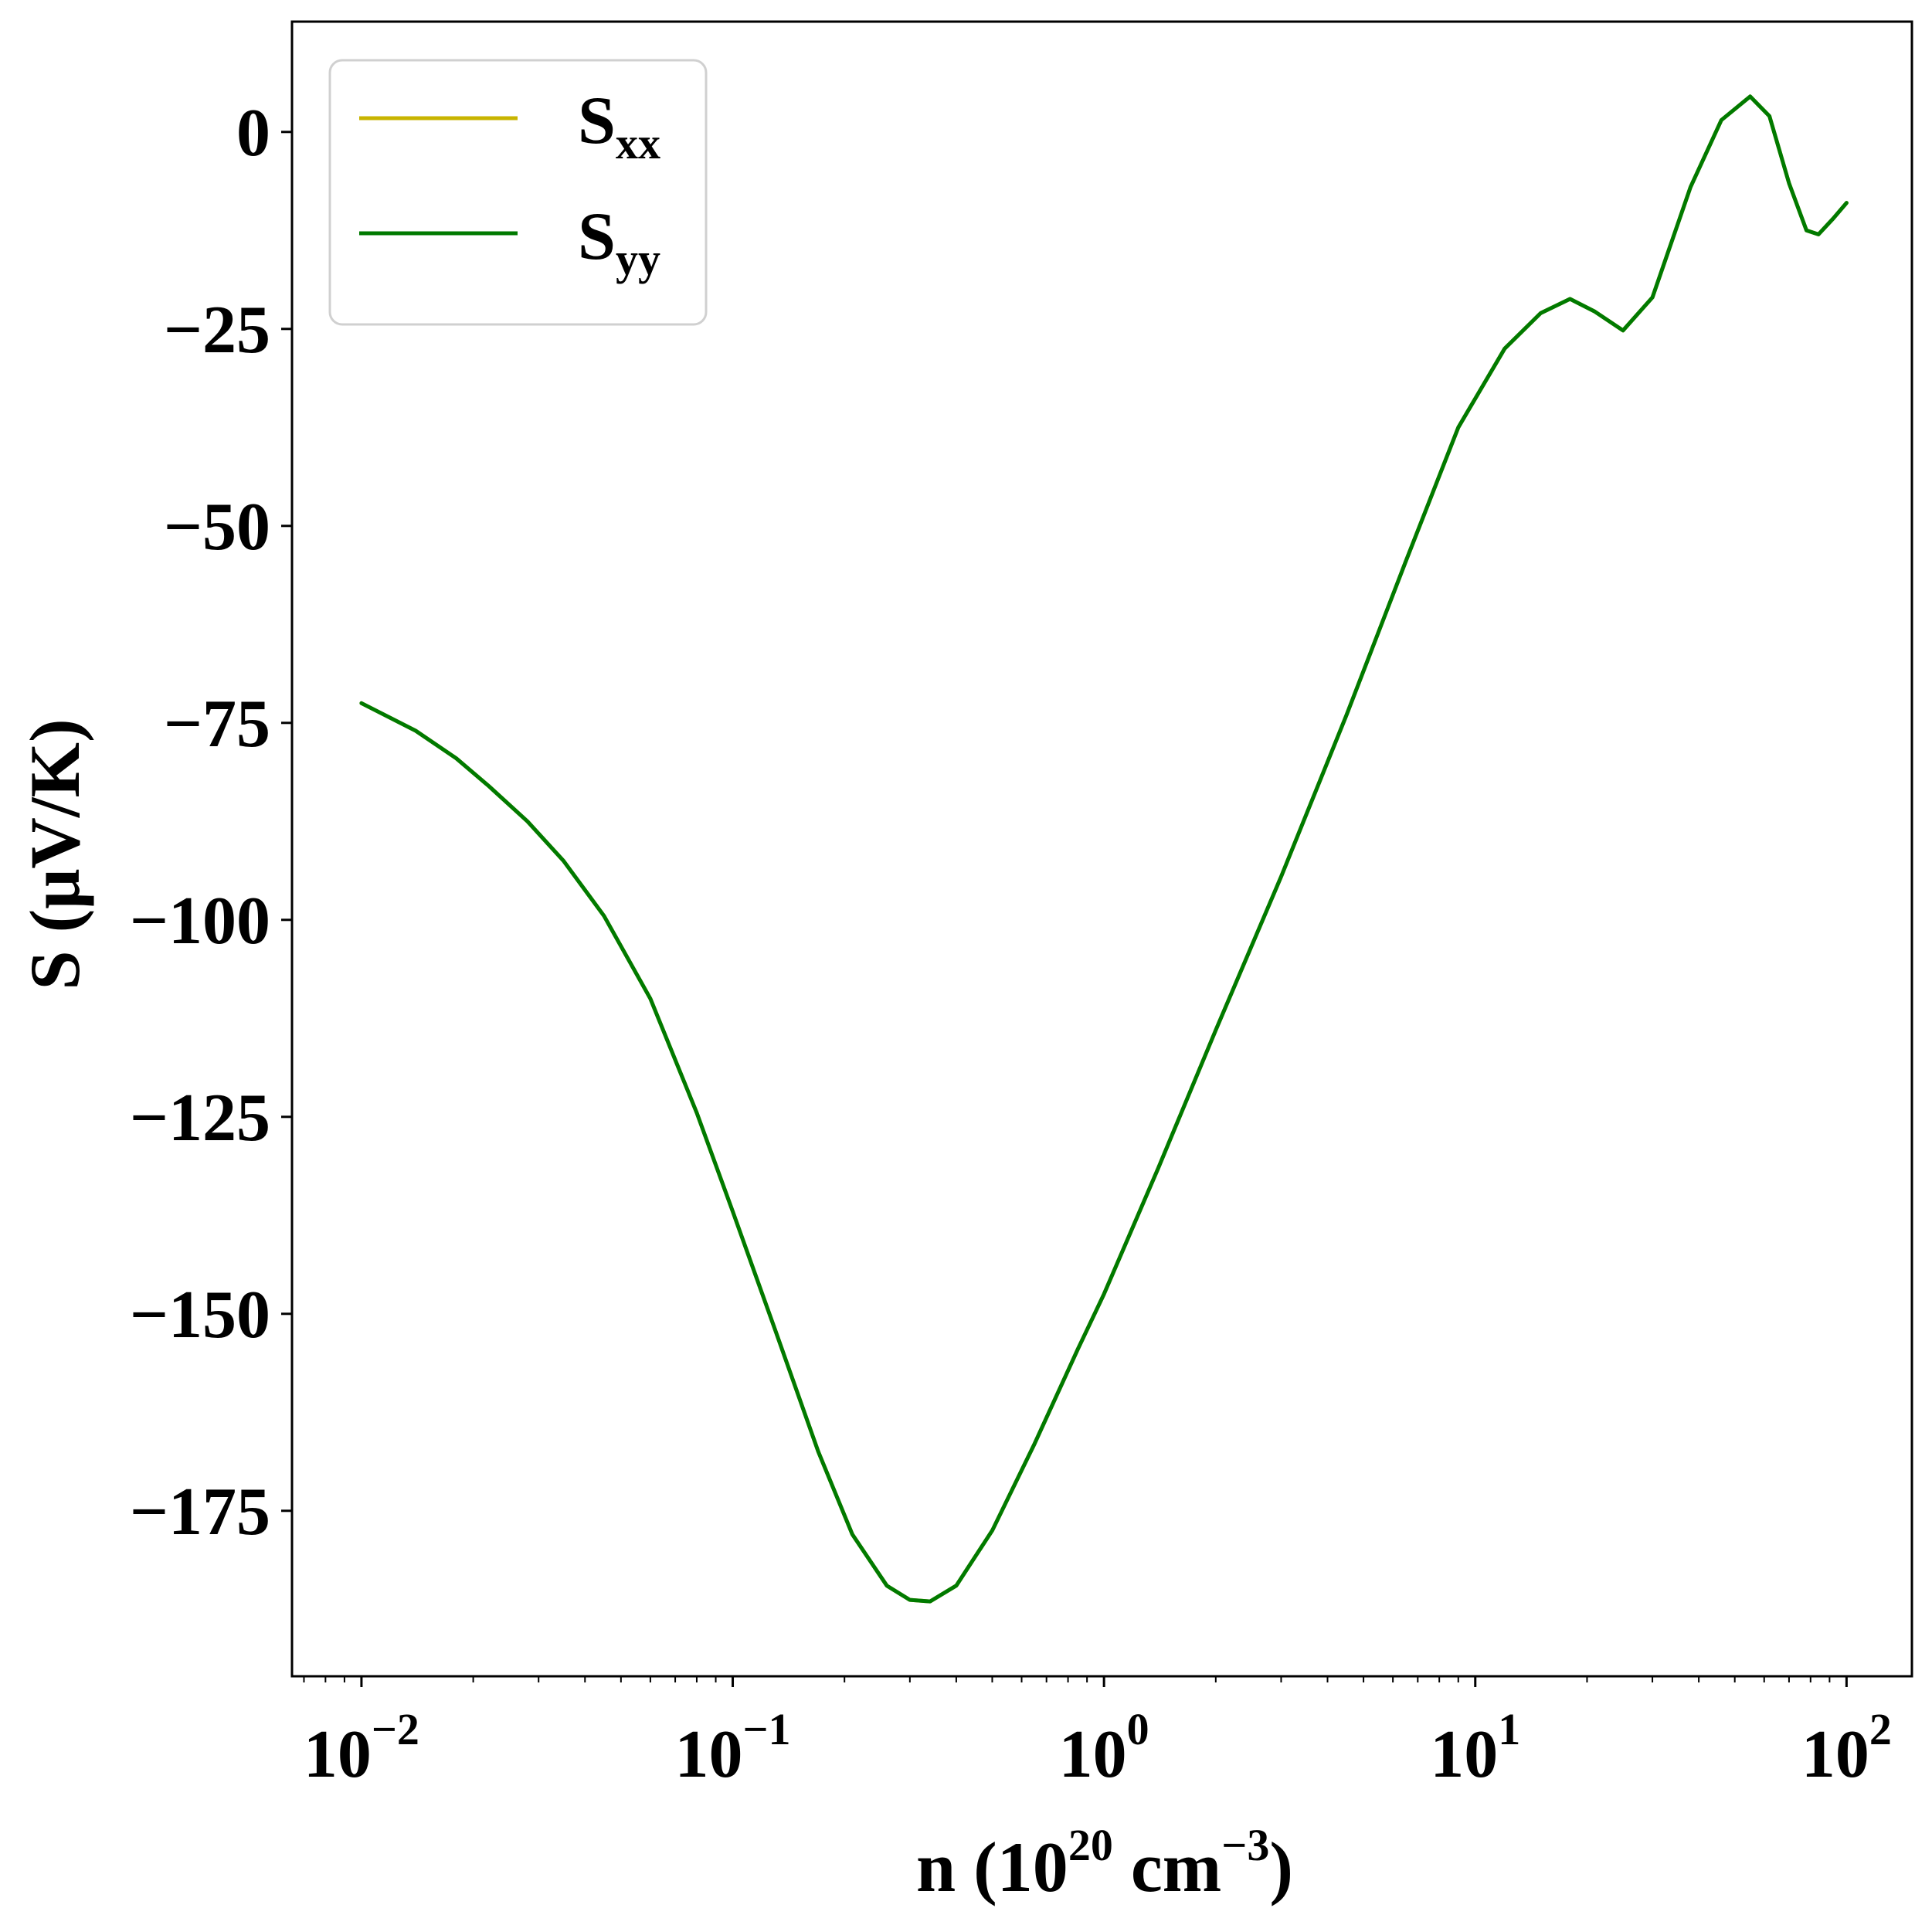  I want to click on x-tick-label: 10⁰, so click(1104, 1748).